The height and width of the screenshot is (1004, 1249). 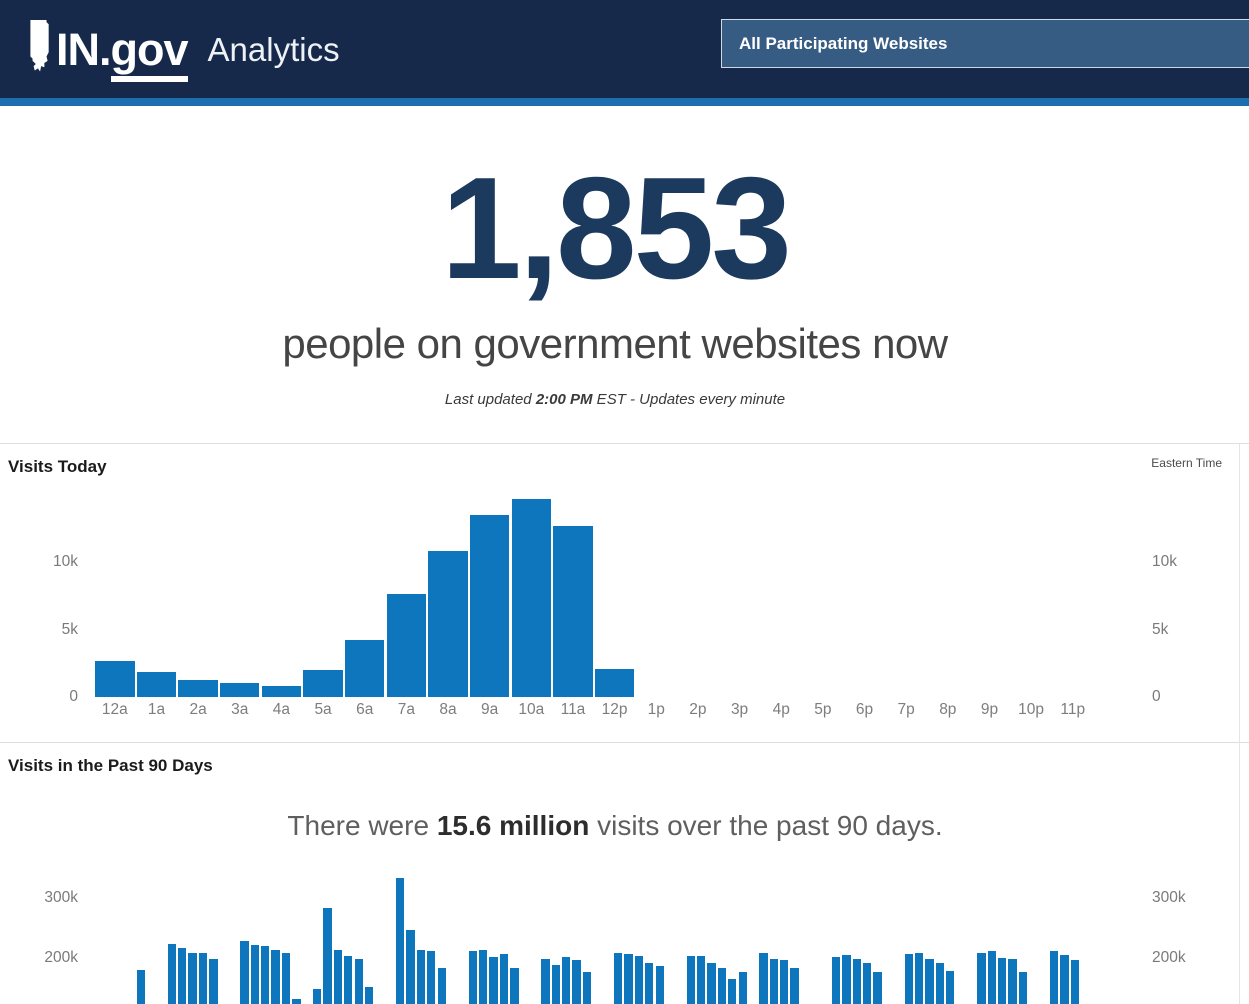 What do you see at coordinates (61, 897) in the screenshot?
I see `y-axis-label-left: 300k` at bounding box center [61, 897].